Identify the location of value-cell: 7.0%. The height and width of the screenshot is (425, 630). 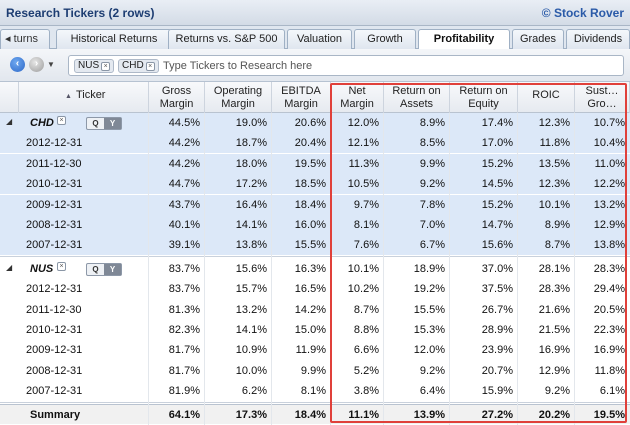
(432, 225).